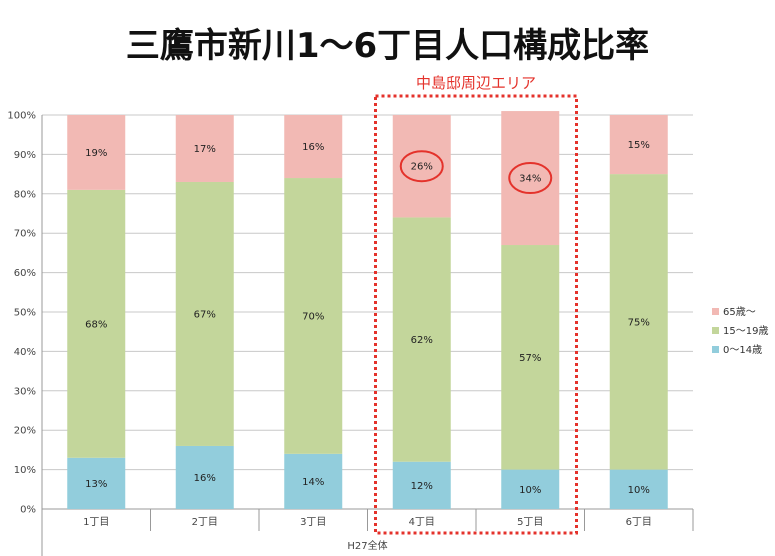  I want to click on data-label: 68%, so click(96, 324).